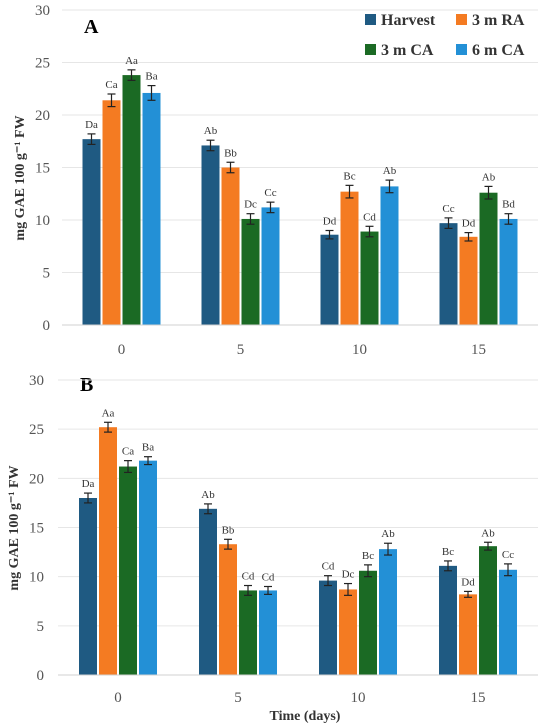 This screenshot has width=550, height=727. I want to click on y-tick-label: 15, so click(36, 529).